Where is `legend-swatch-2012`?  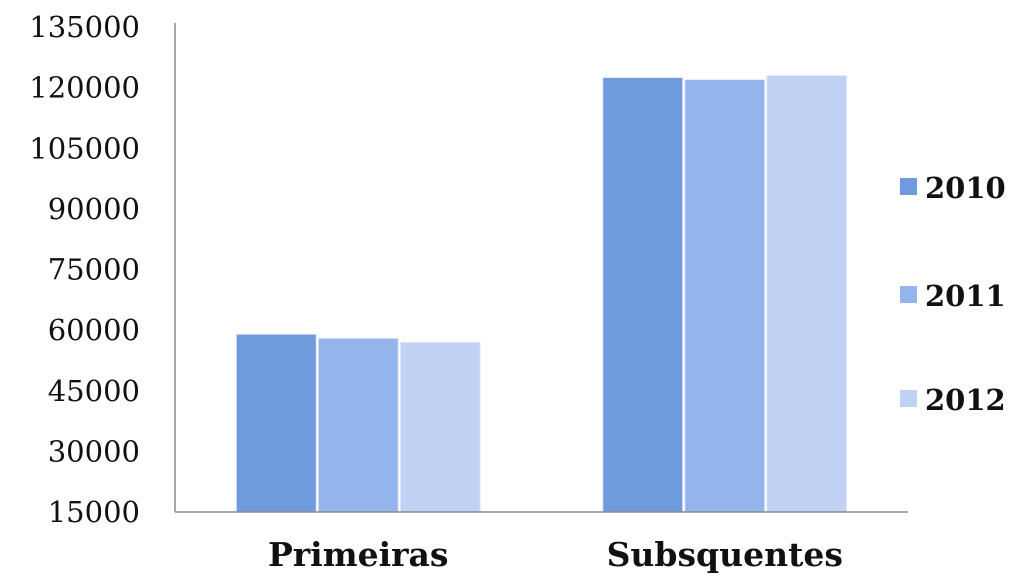 legend-swatch-2012 is located at coordinates (908, 398).